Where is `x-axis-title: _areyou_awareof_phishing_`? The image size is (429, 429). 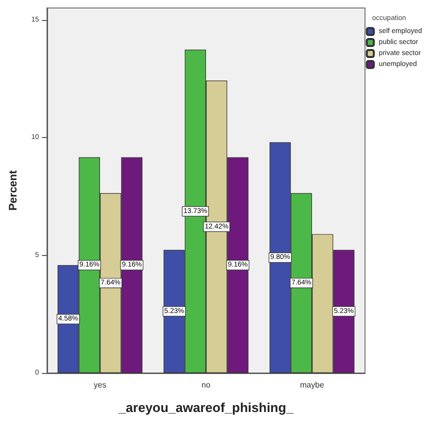 x-axis-title: _areyou_awareof_phishing_ is located at coordinates (206, 407).